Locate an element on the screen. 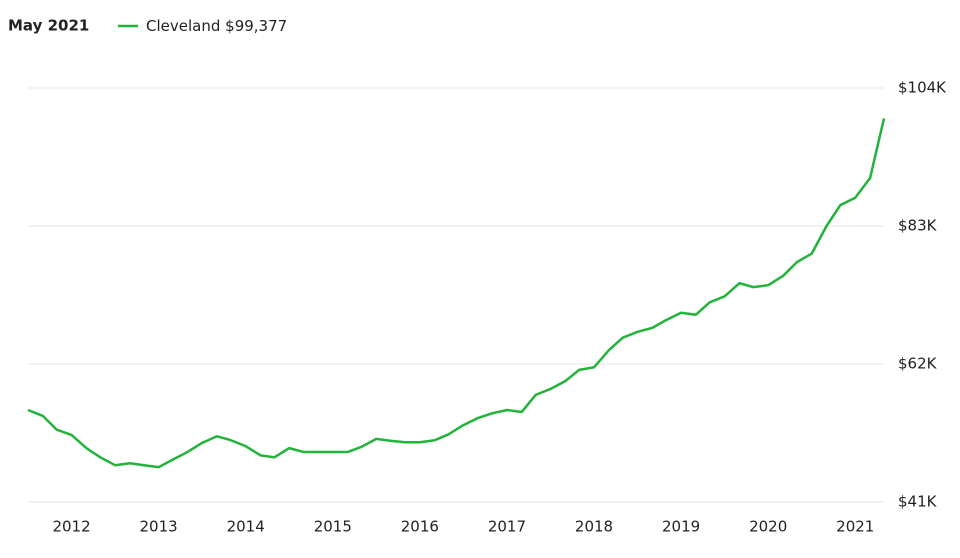 This screenshot has width=960, height=558. legend-entry: Cleveland $99,377 is located at coordinates (216, 26).